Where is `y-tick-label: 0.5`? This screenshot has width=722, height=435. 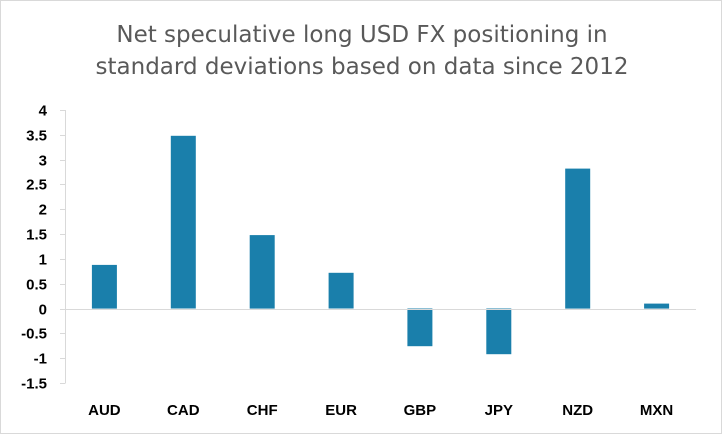
y-tick-label: 0.5 is located at coordinates (36, 285).